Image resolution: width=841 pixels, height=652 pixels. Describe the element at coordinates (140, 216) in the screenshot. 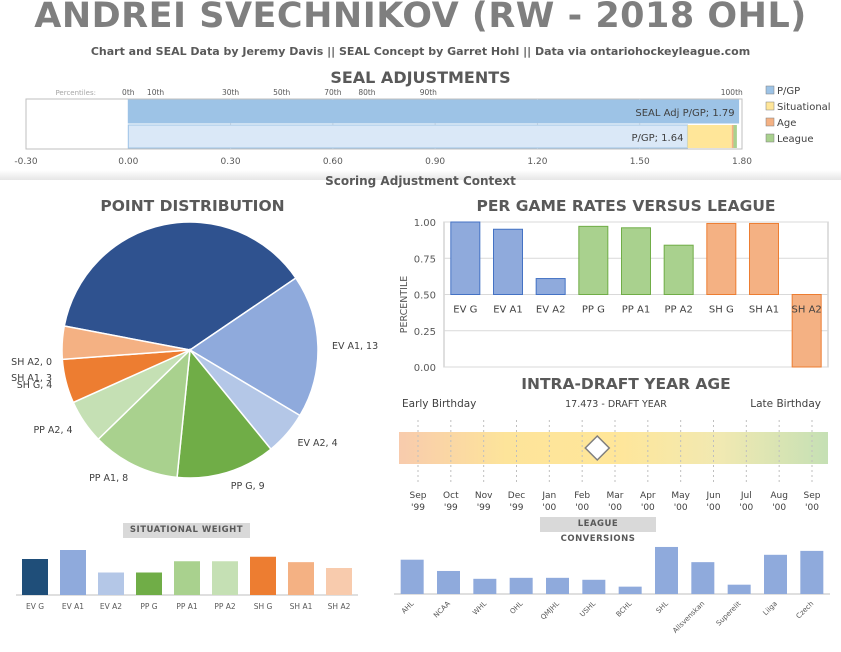

I see `pie-label: EV G, 27` at that location.